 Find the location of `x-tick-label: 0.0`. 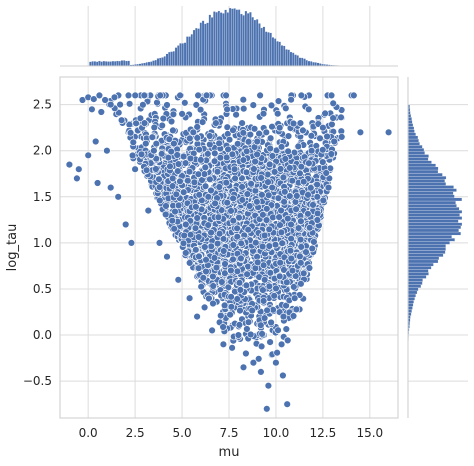

x-tick-label: 0.0 is located at coordinates (88, 433).